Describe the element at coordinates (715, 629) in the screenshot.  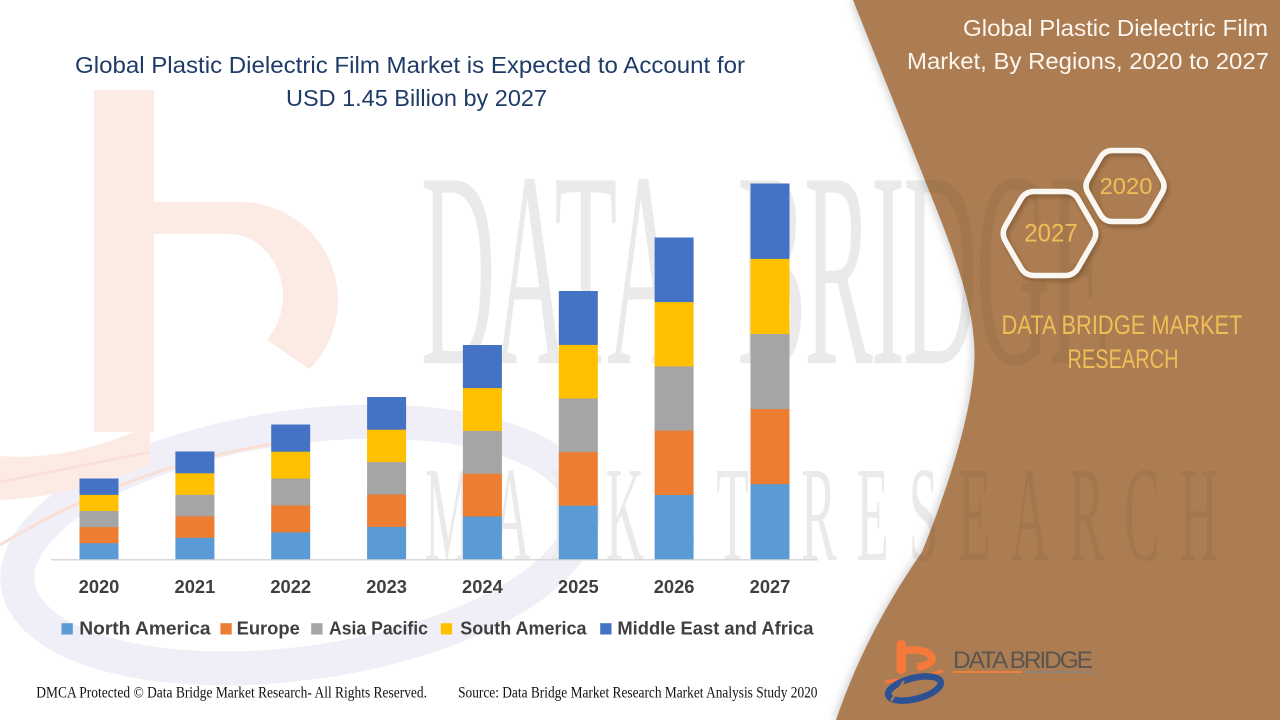
I see `svg-text: Middle East and Africa` at that location.